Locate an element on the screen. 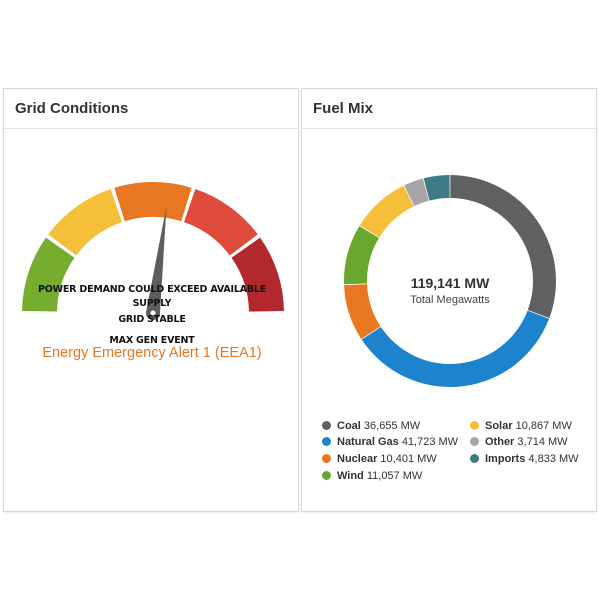 The image size is (600, 600). donut-slice-natural-gas is located at coordinates (455, 348).